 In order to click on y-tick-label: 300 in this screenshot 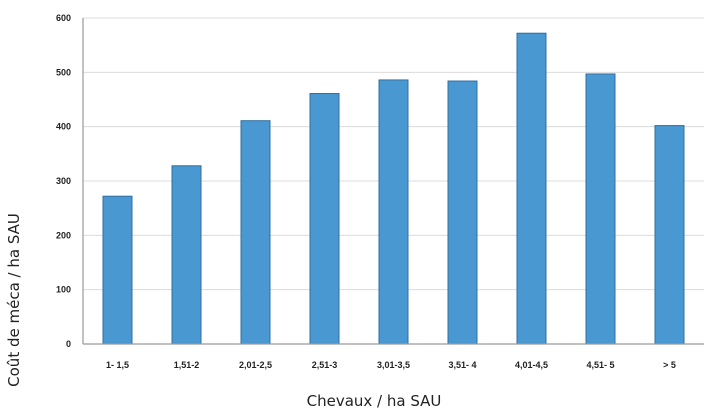, I will do `click(63, 181)`.